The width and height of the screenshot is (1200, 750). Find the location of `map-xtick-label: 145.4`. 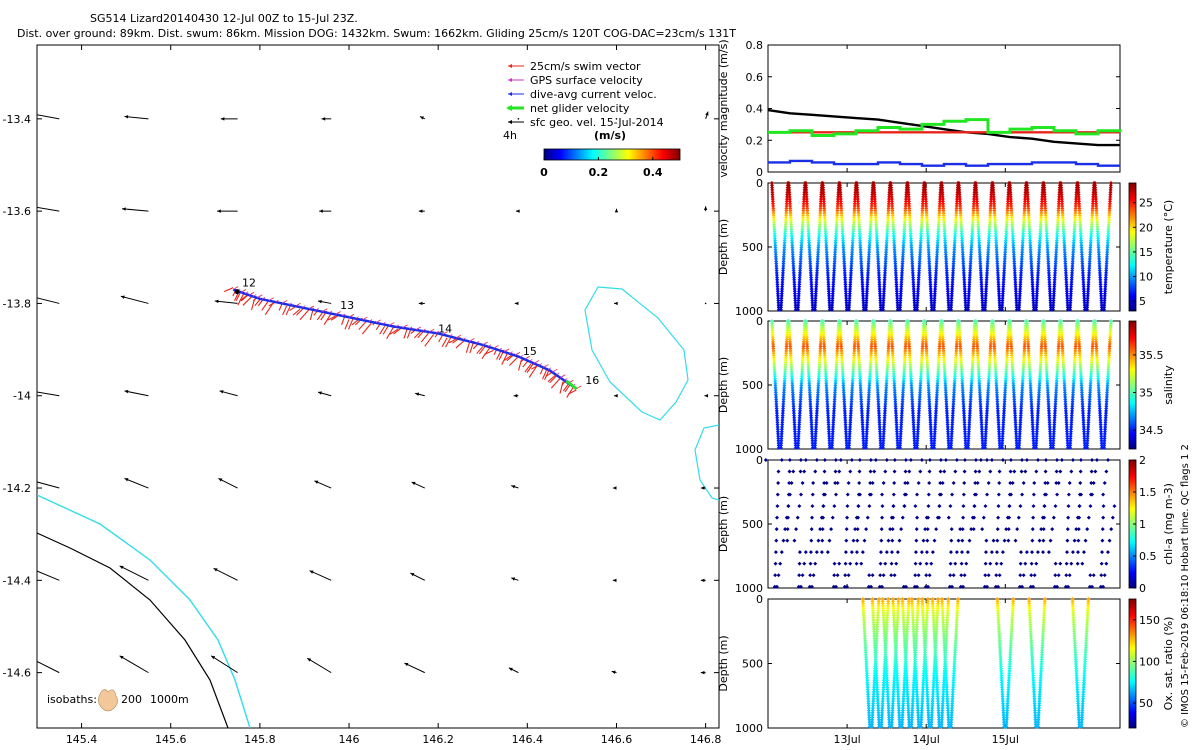

map-xtick-label: 145.4 is located at coordinates (82, 739).